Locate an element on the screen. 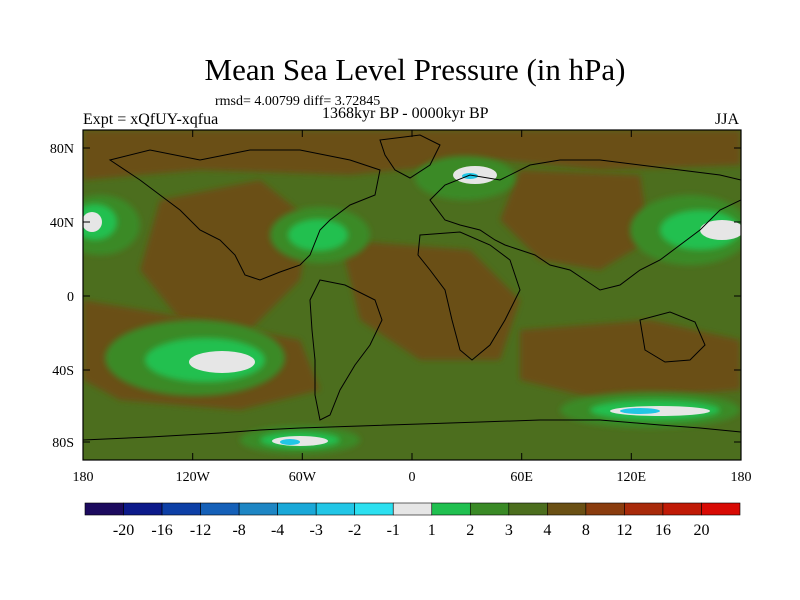 This screenshot has height=600, width=800. colorbar-label: 4 is located at coordinates (547, 530).